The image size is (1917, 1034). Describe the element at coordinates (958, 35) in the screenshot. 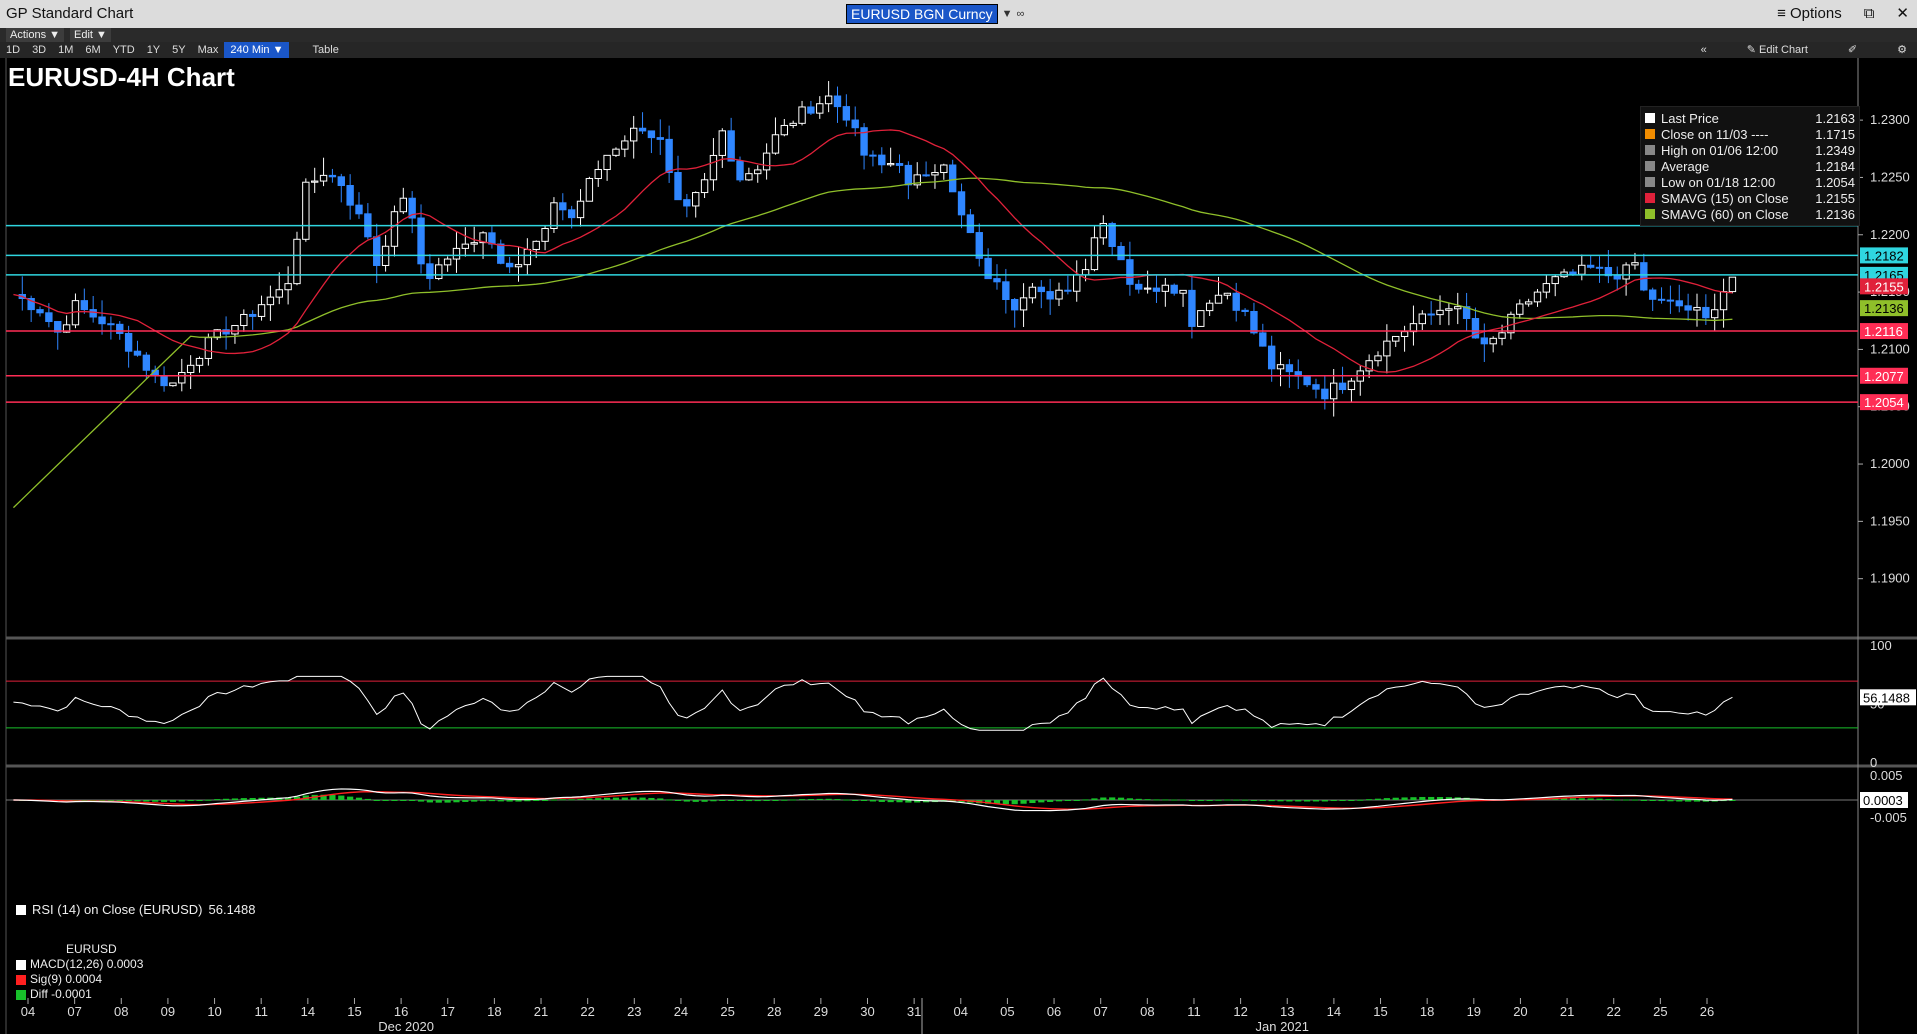

I see `menu-bar: Actions ▼ Edit ▼` at that location.